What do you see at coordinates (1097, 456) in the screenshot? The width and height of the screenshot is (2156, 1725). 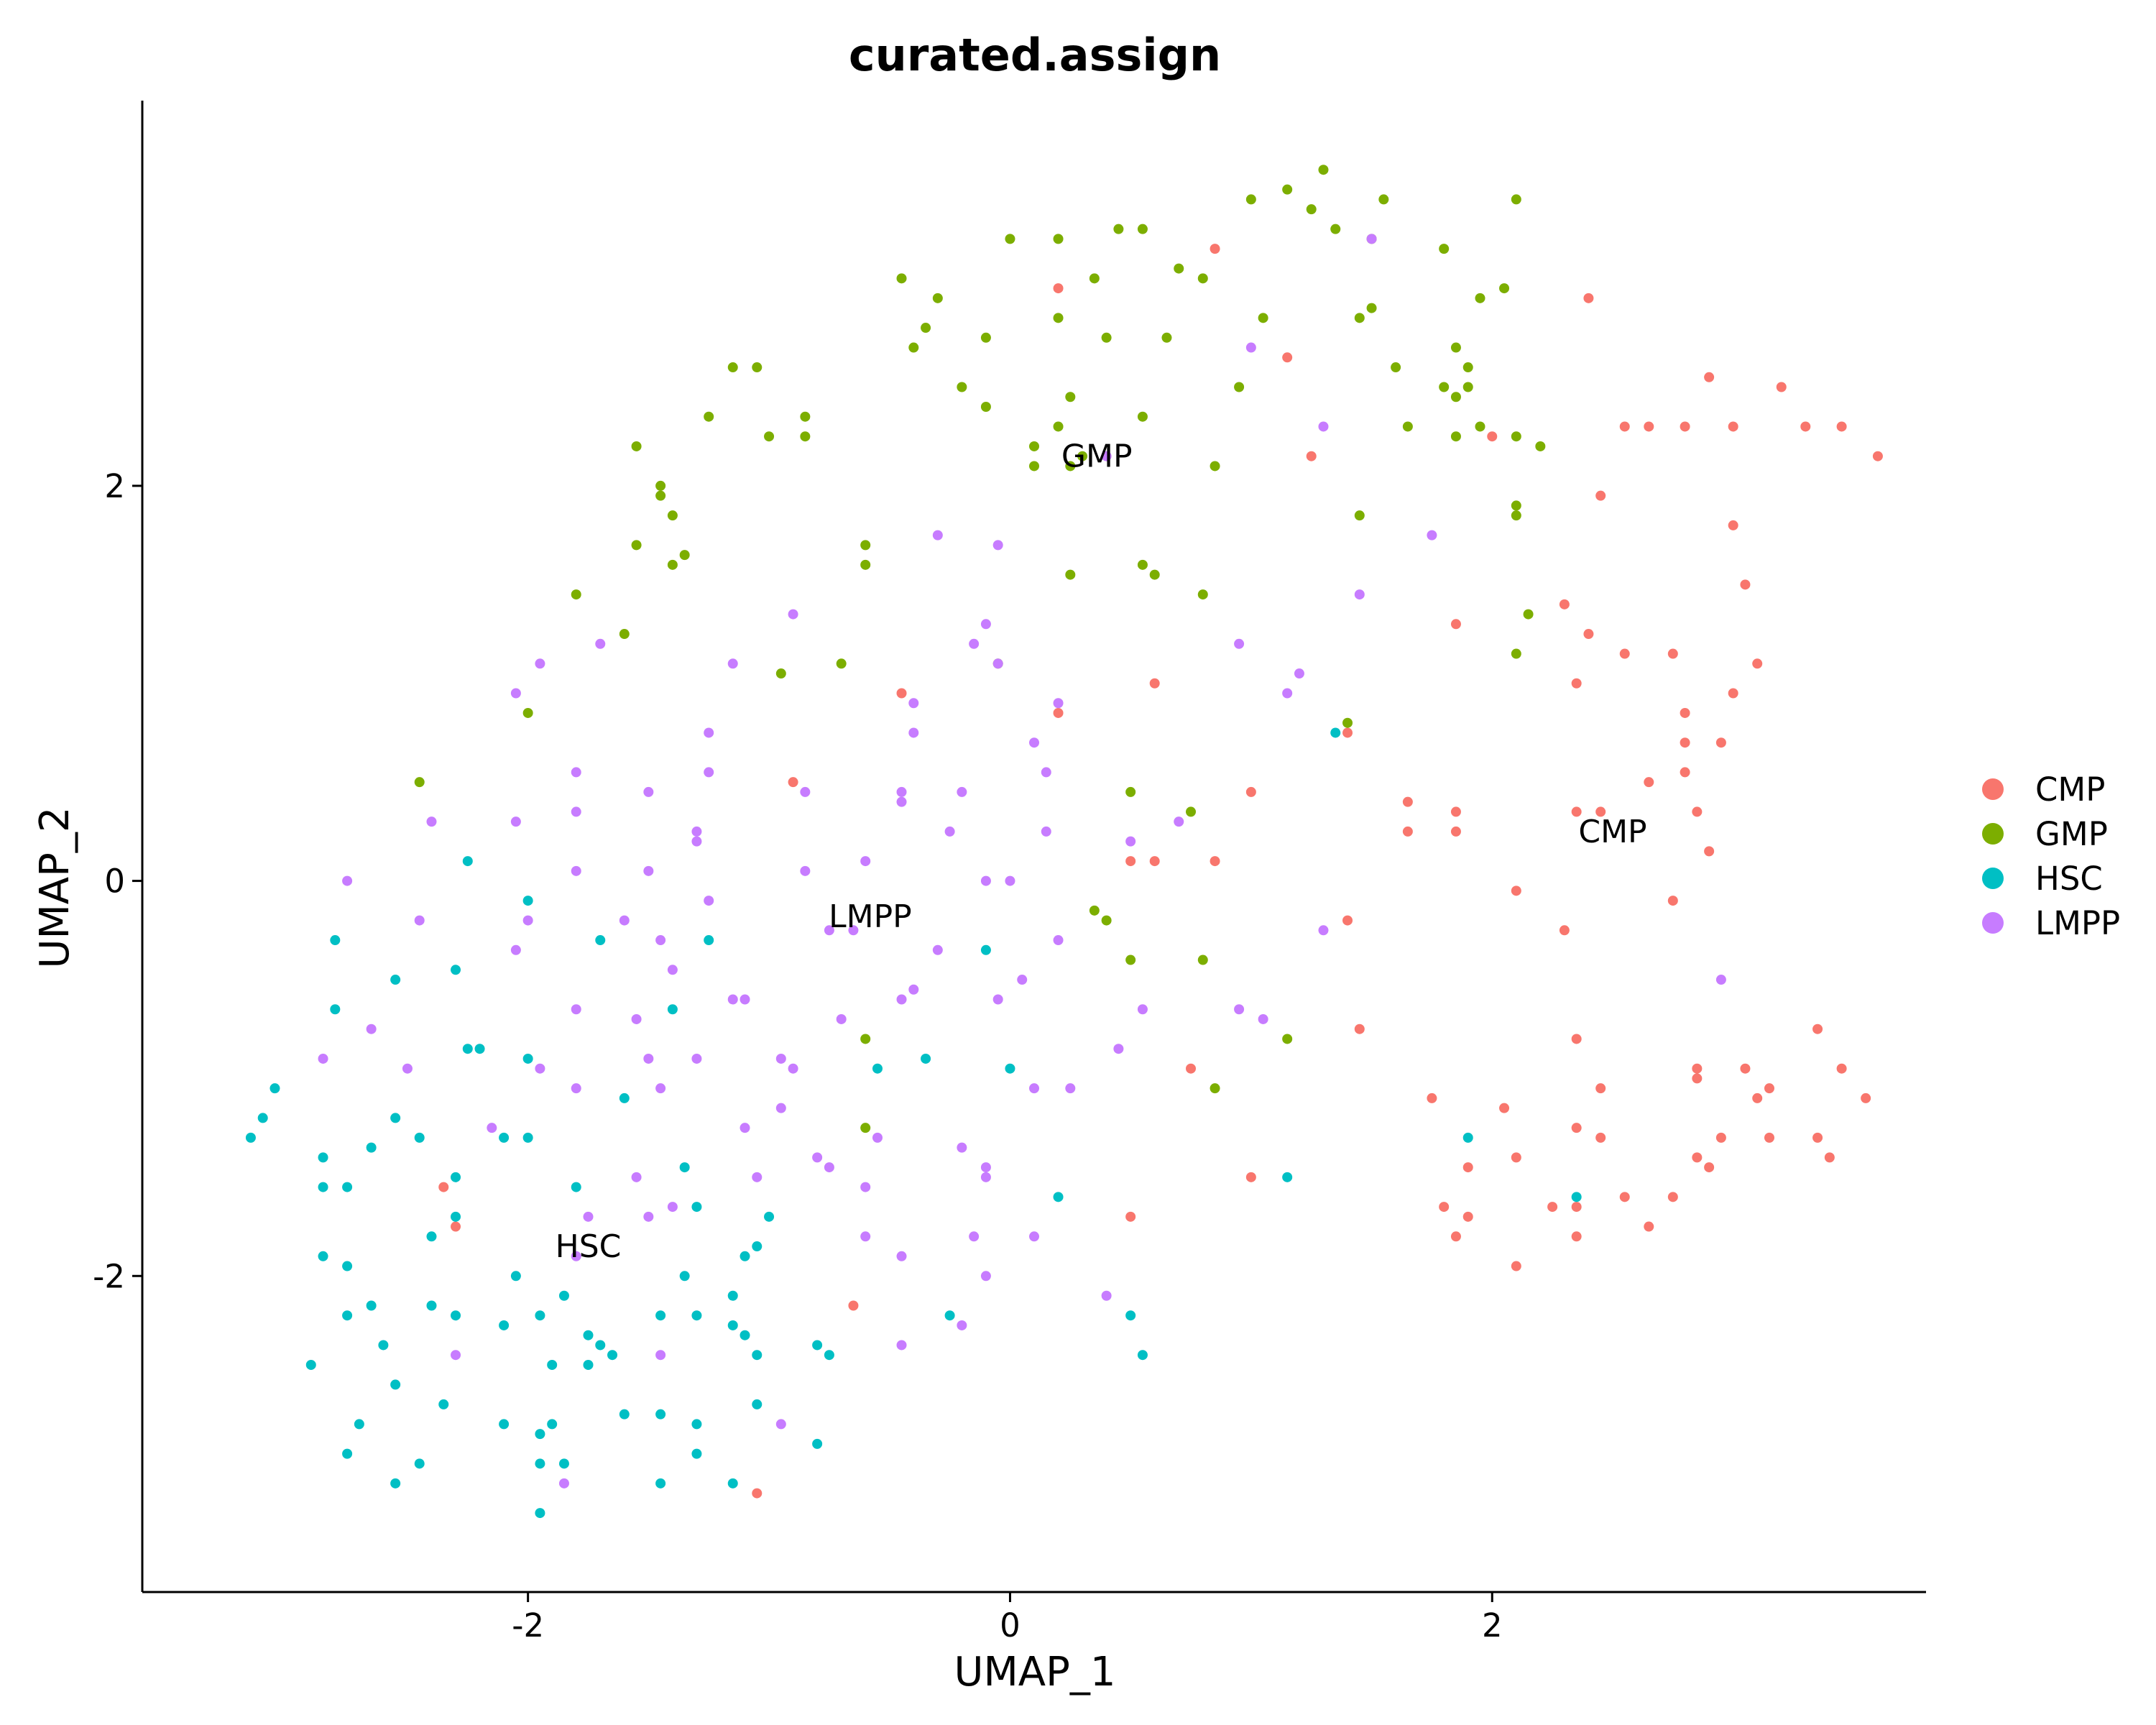 I see `cluster-label-gmp: GMP` at bounding box center [1097, 456].